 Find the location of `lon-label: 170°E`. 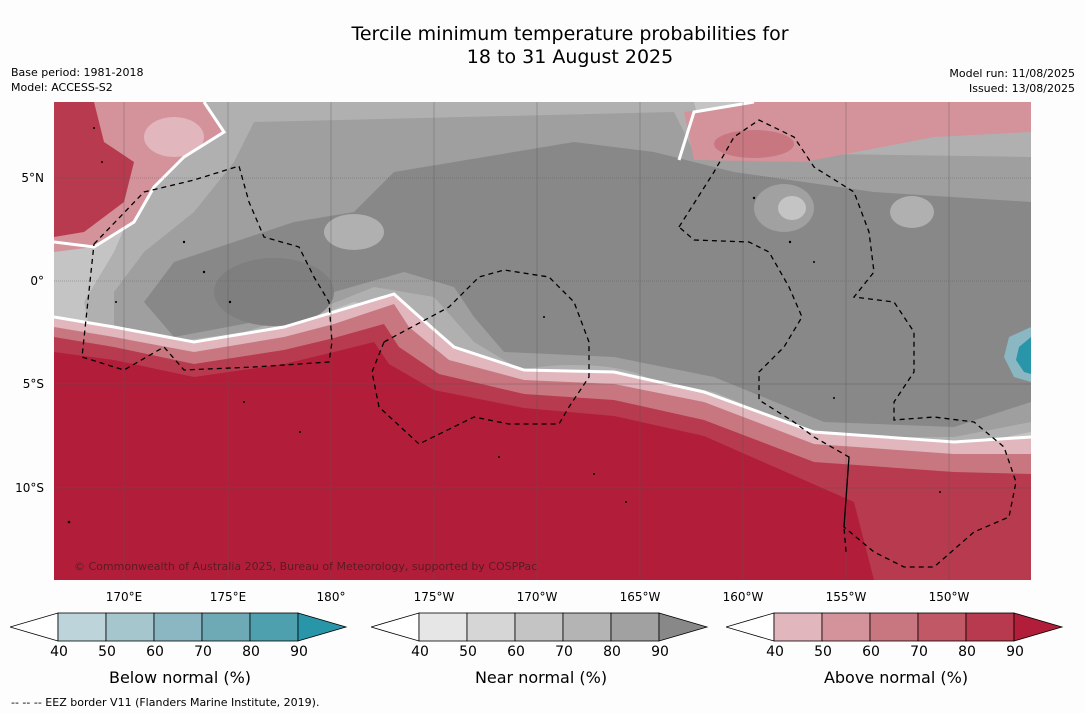

lon-label: 170°E is located at coordinates (124, 597).